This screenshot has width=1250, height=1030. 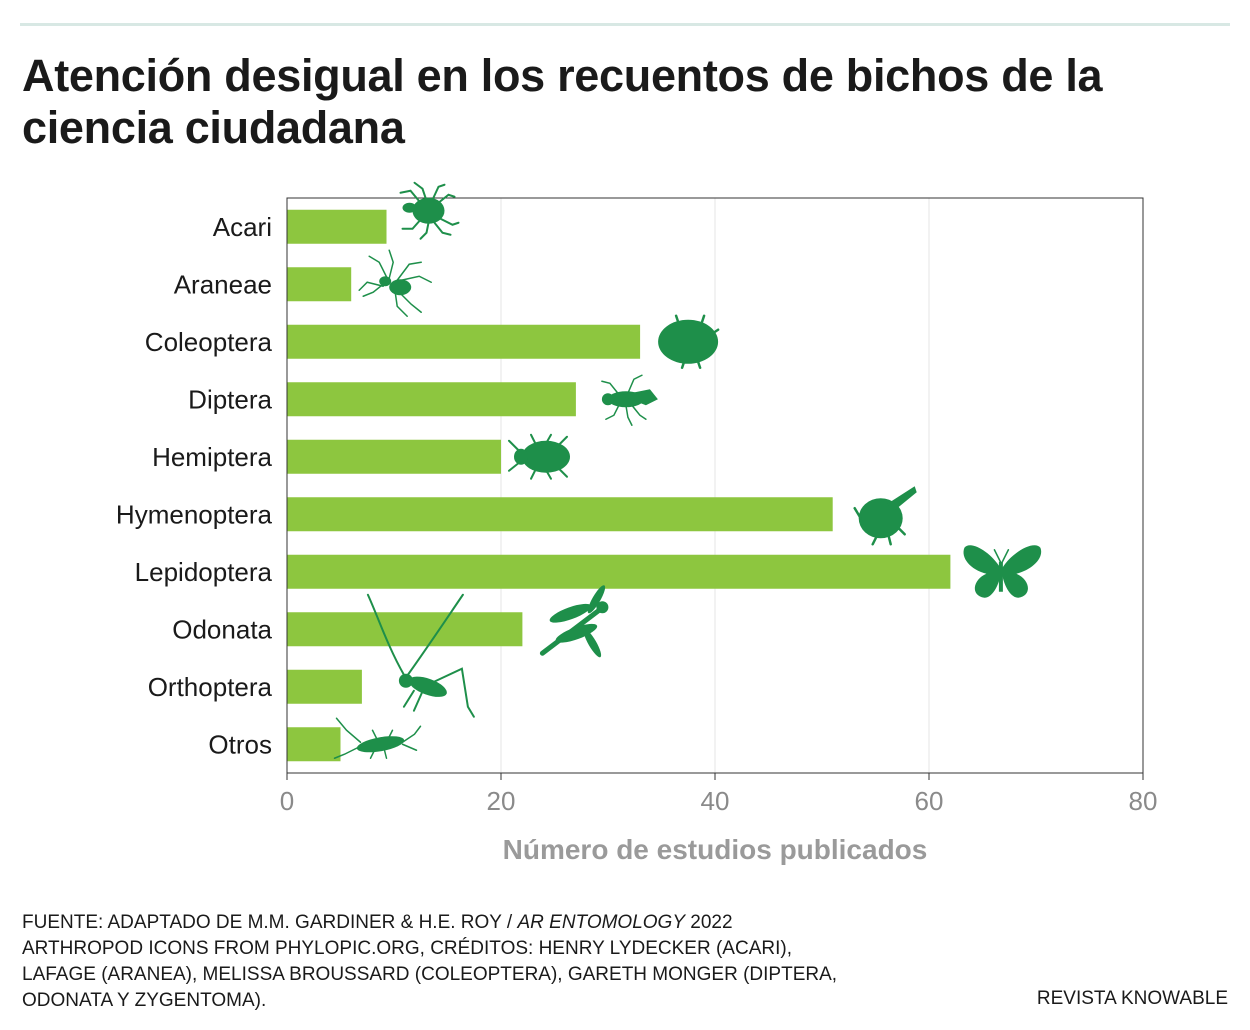 I want to click on category-label: Orthoptera, so click(x=210, y=687).